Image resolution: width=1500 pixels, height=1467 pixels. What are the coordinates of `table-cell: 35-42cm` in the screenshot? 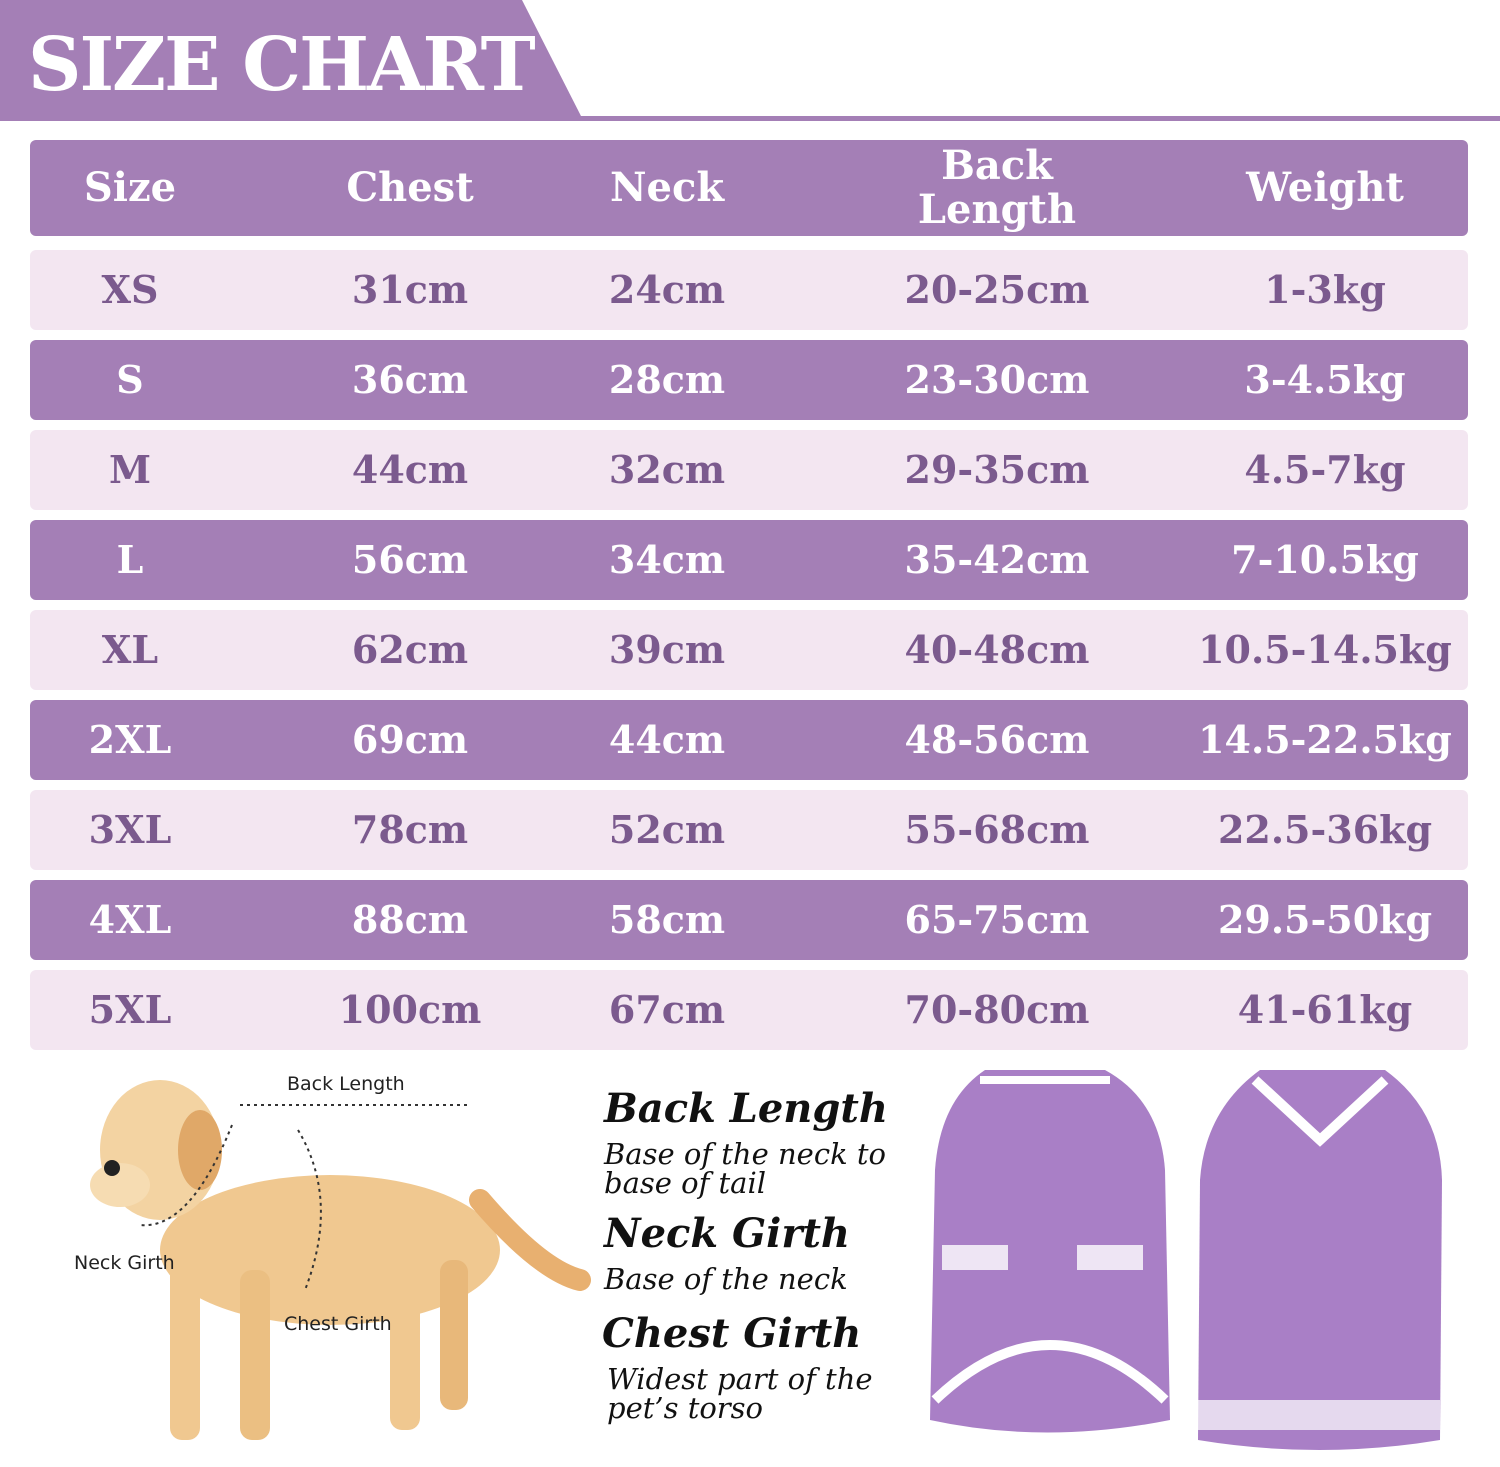 It's located at (997, 560).